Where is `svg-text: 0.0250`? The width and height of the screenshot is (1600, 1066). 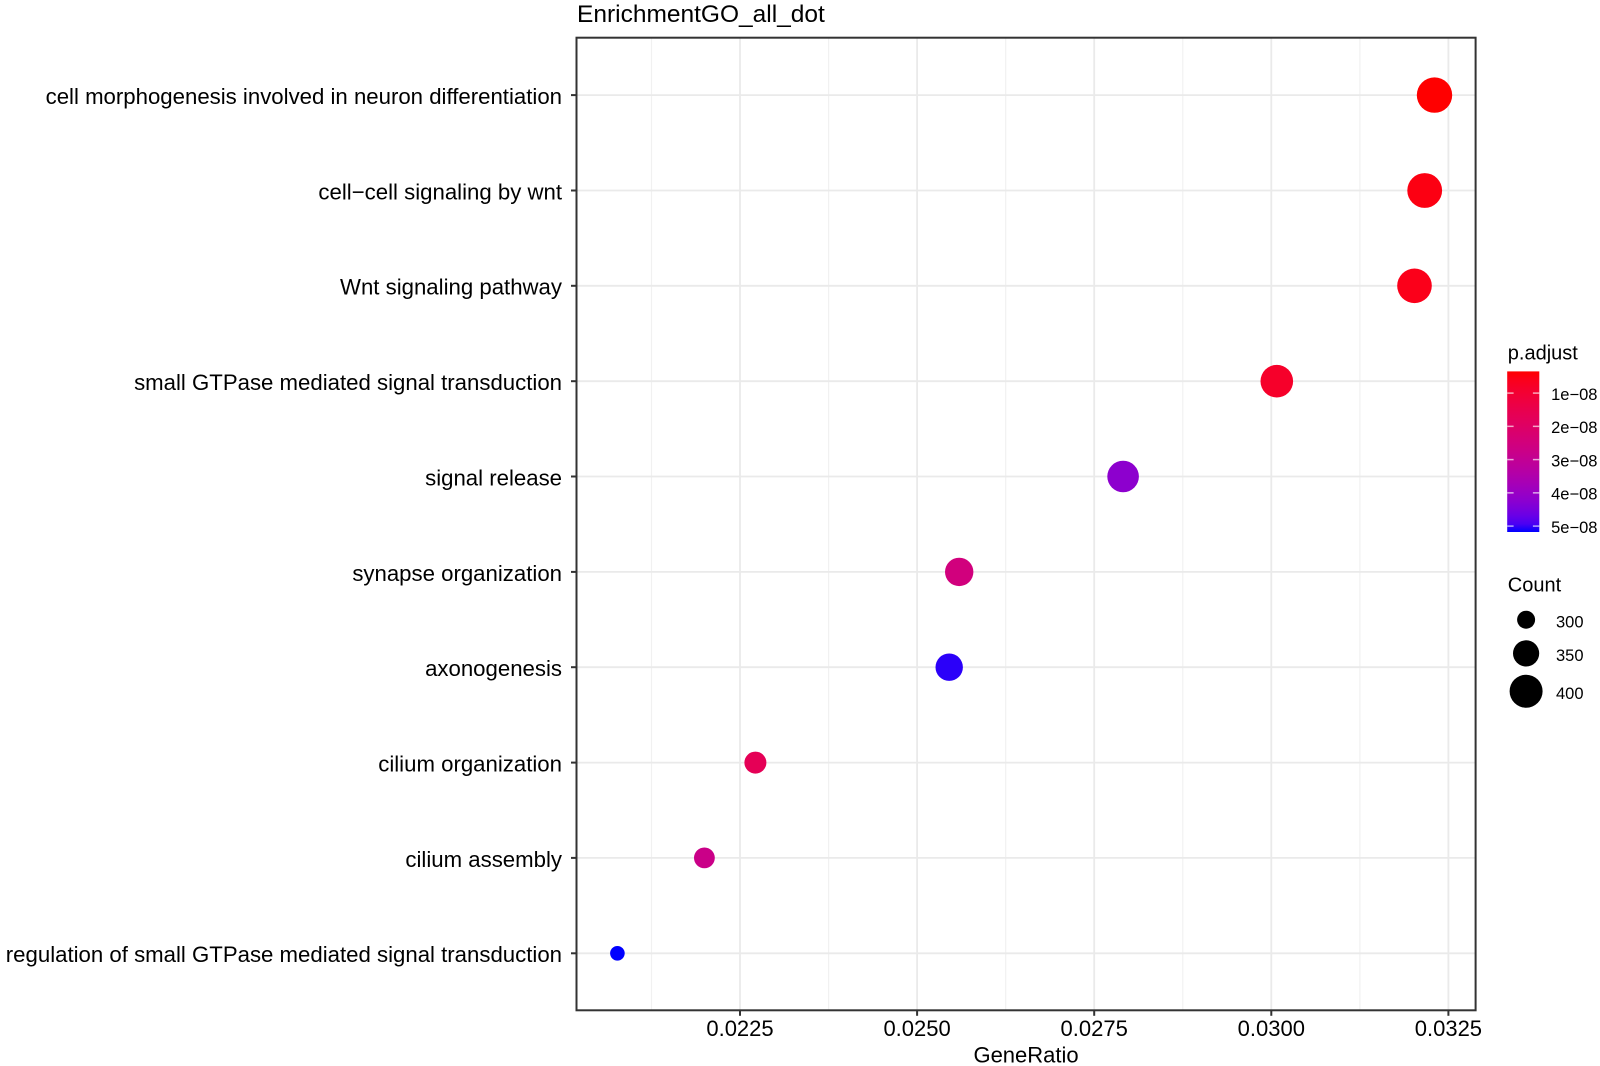
svg-text: 0.0250 is located at coordinates (916, 1028).